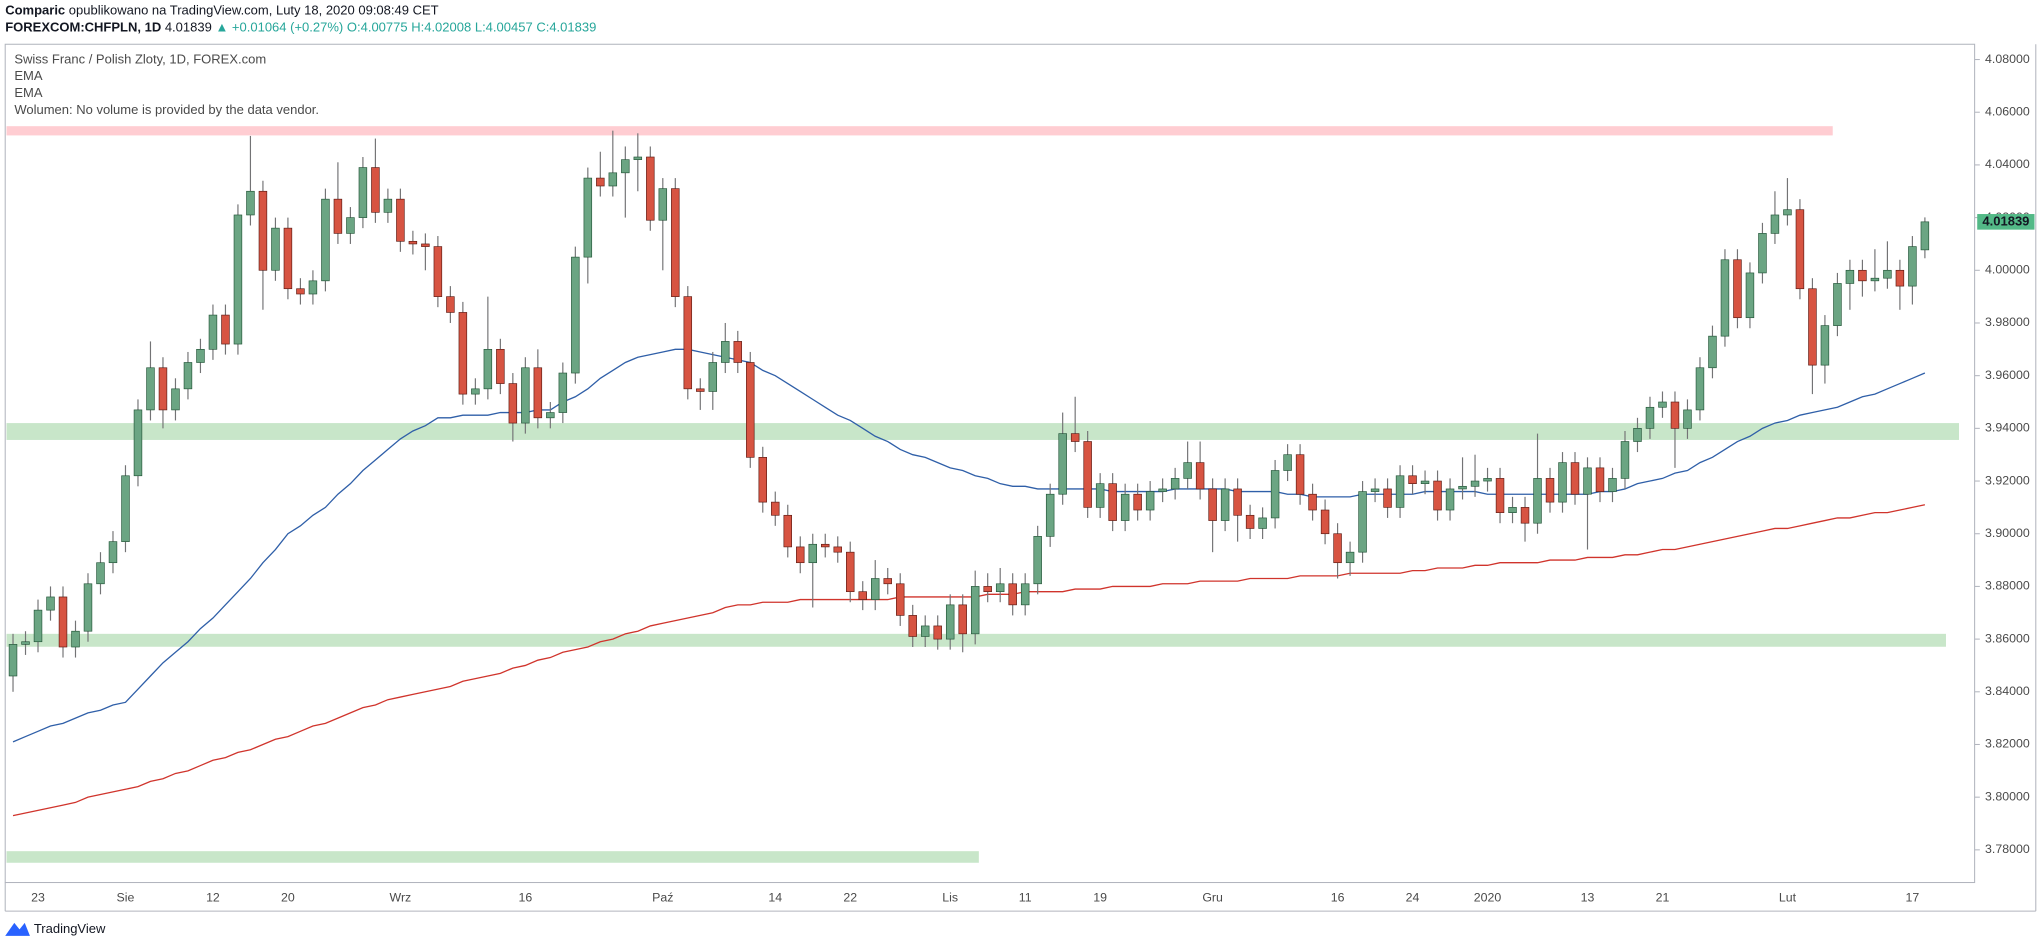 Image resolution: width=2041 pixels, height=948 pixels. Describe the element at coordinates (2007, 533) in the screenshot. I see `y-tick-label: 3.90000` at that location.